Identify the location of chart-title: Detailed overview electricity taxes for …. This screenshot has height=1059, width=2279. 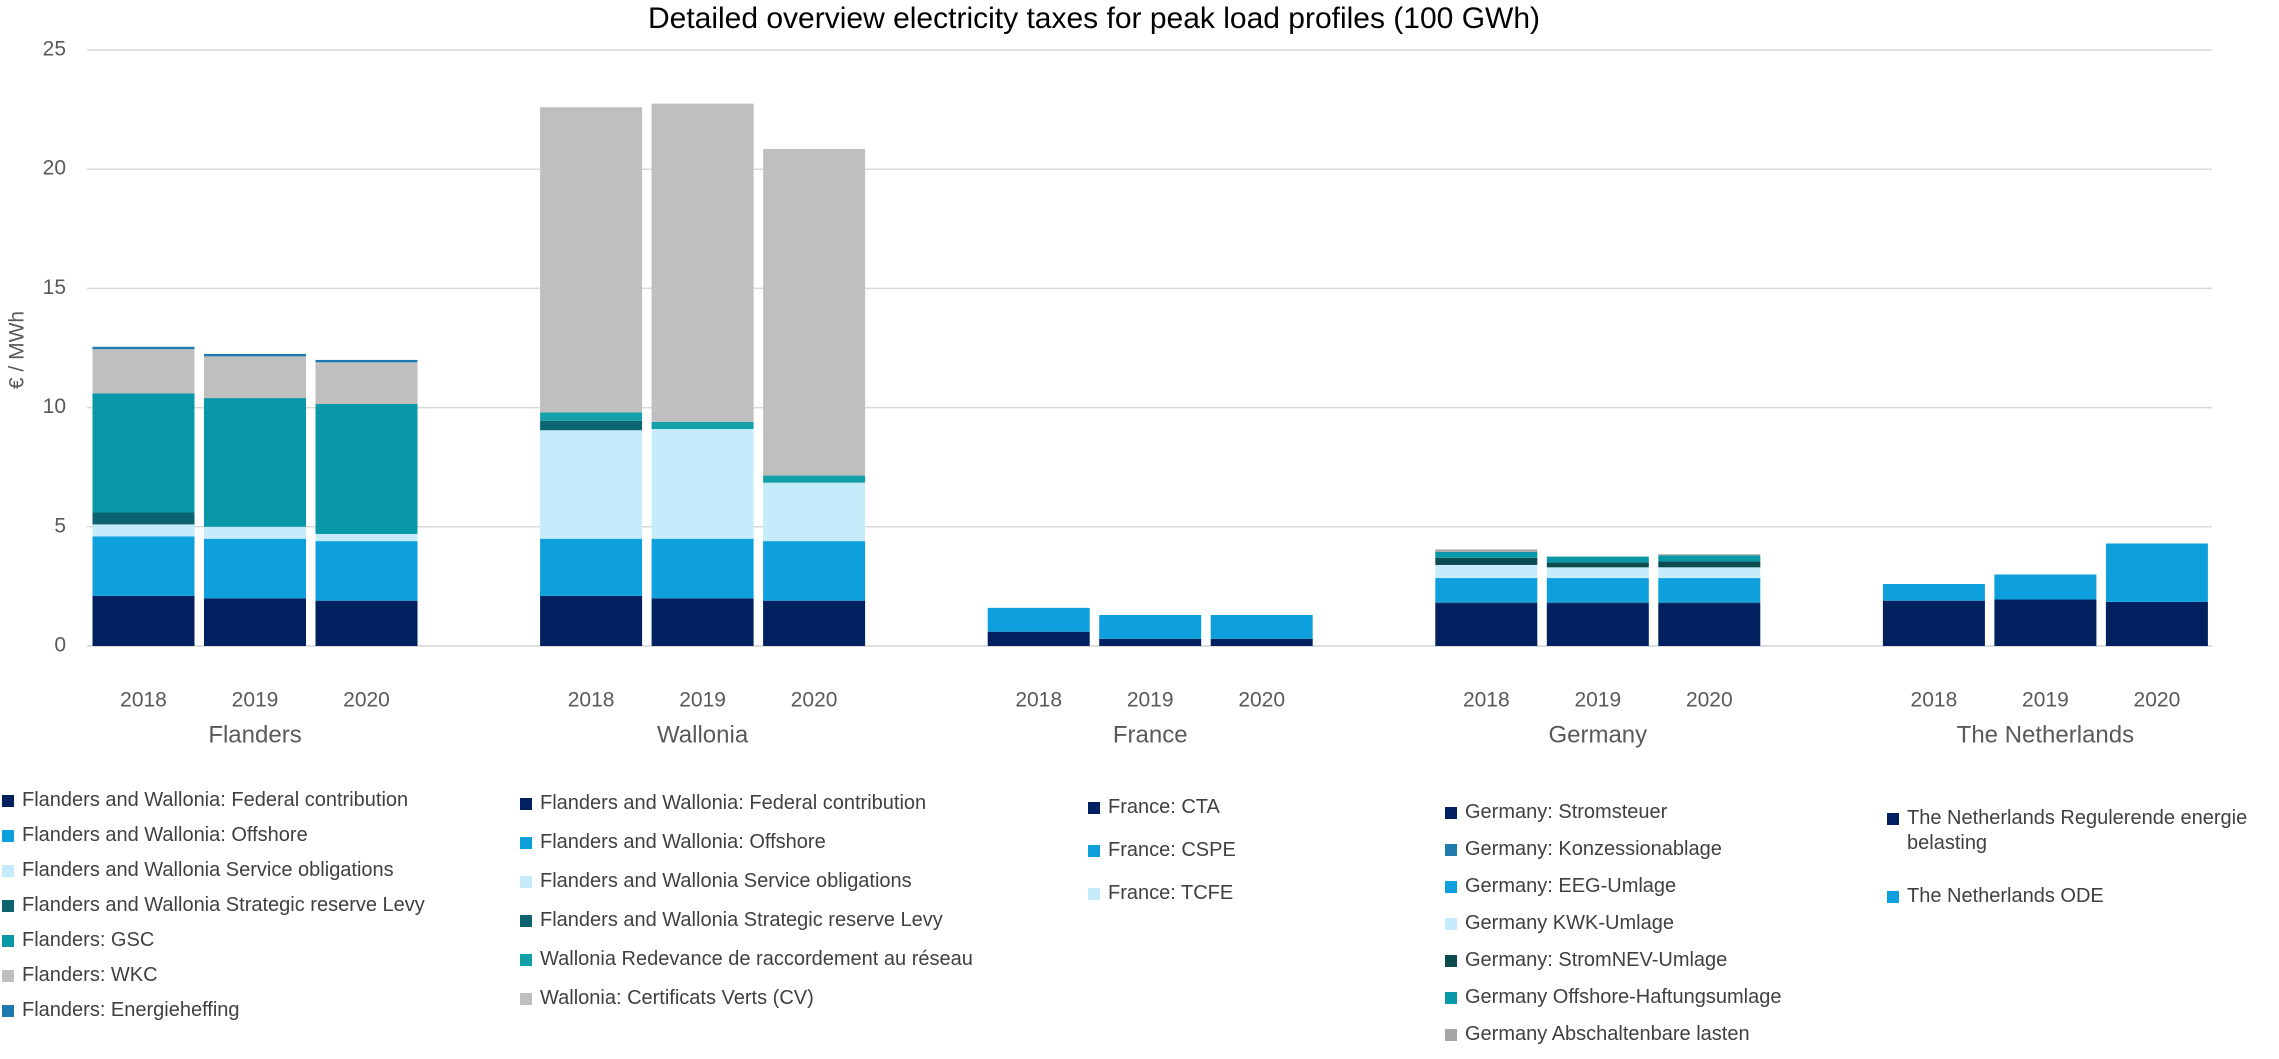
(1094, 18).